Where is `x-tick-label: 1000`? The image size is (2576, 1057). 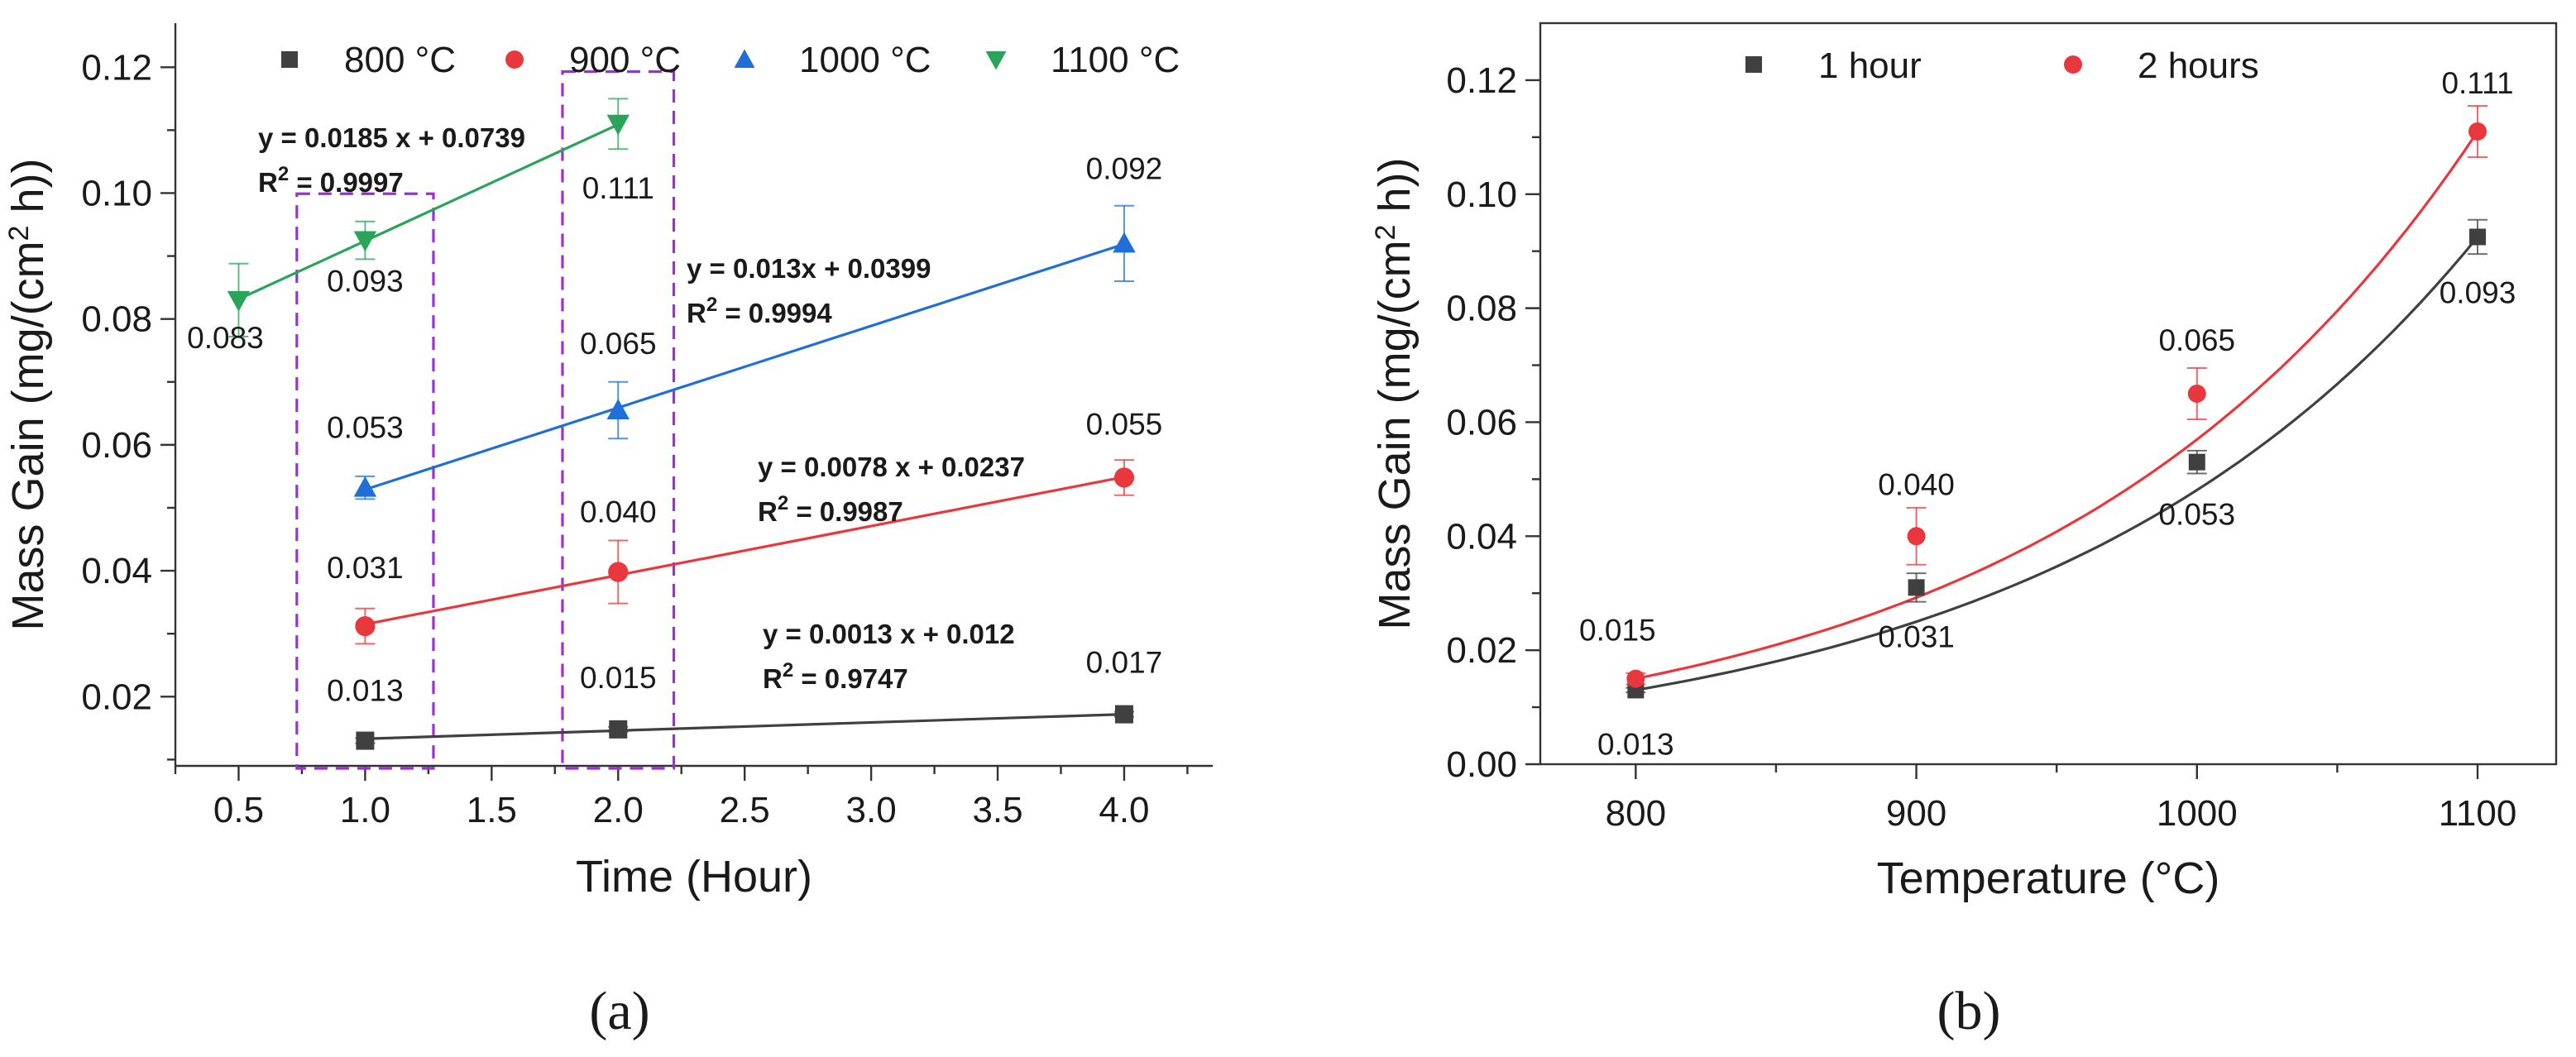 x-tick-label: 1000 is located at coordinates (2197, 813).